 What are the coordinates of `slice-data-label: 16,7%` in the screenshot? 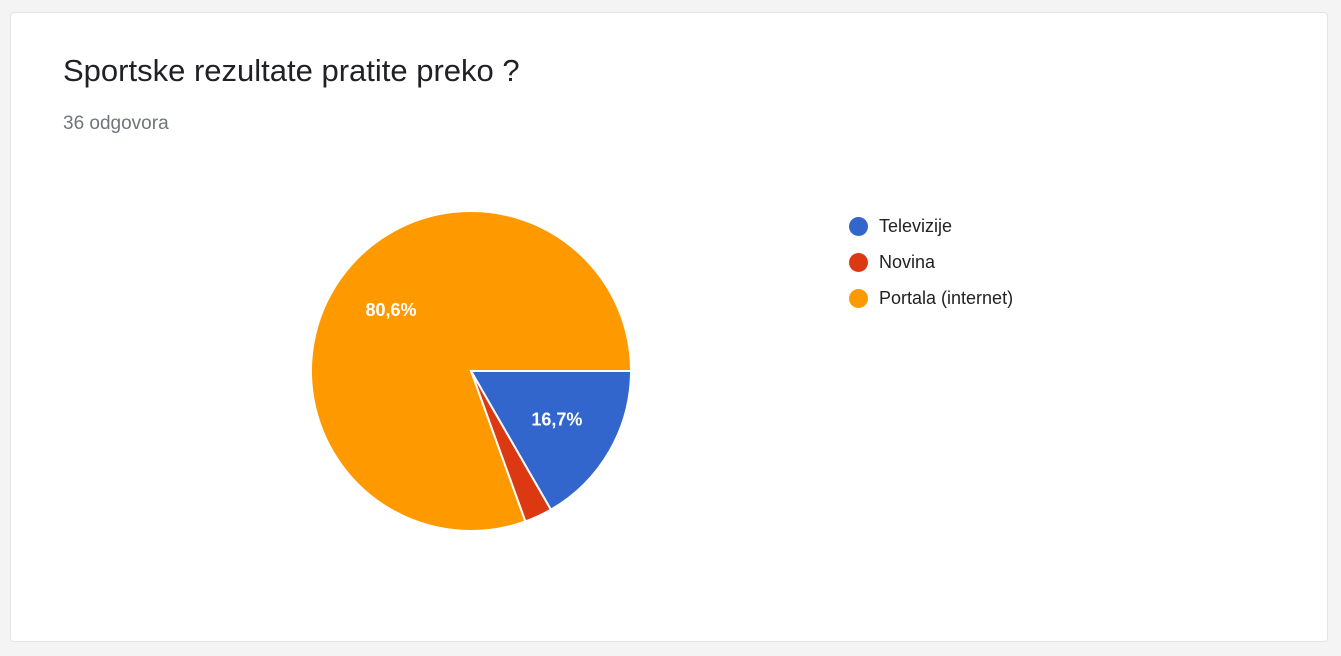 It's located at (556, 419).